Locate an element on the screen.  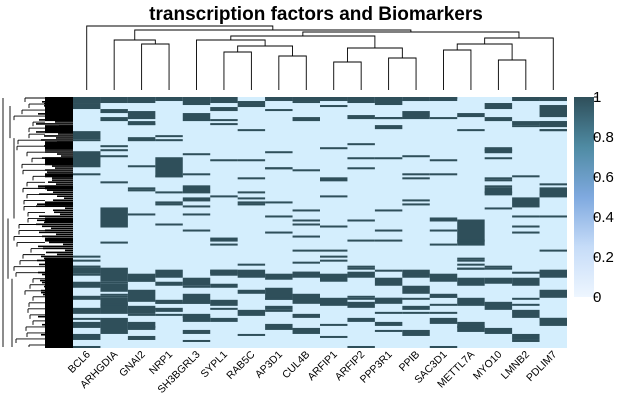
column-label: RAB5C is located at coordinates (241, 365).